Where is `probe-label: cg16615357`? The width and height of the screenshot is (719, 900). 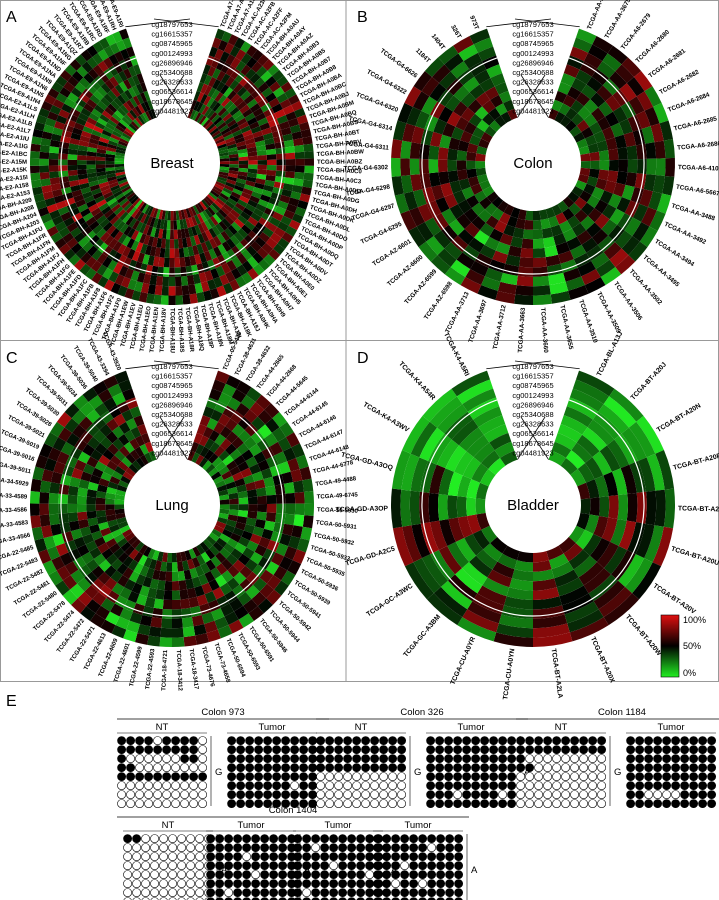 probe-label: cg16615357 is located at coordinates (532, 376).